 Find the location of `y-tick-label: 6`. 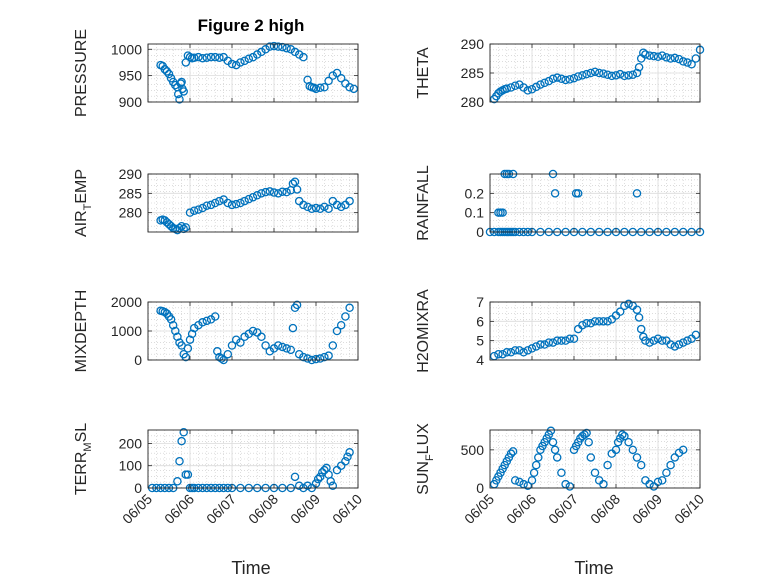

y-tick-label: 6 is located at coordinates (480, 321).